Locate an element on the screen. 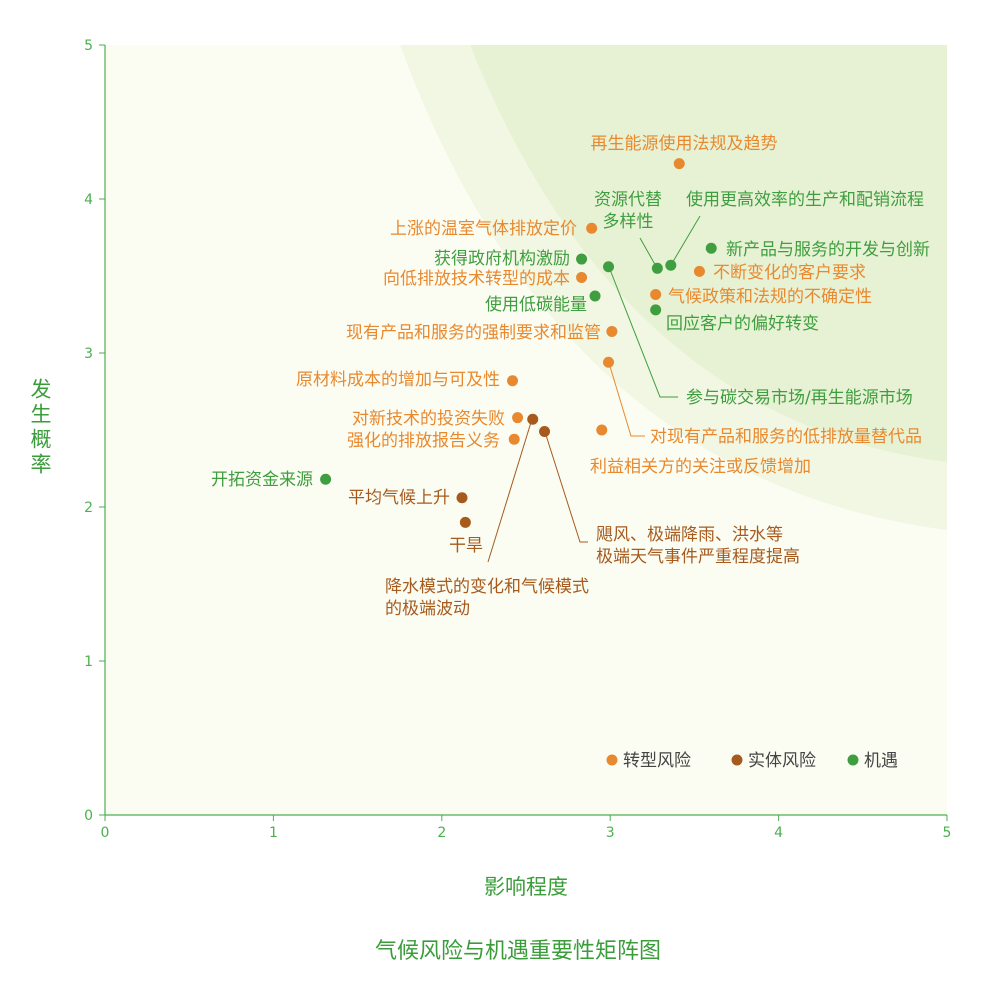 The image size is (1000, 1008). data-label: 降水模式的变化和气候模式的极端波动 is located at coordinates (487, 598).